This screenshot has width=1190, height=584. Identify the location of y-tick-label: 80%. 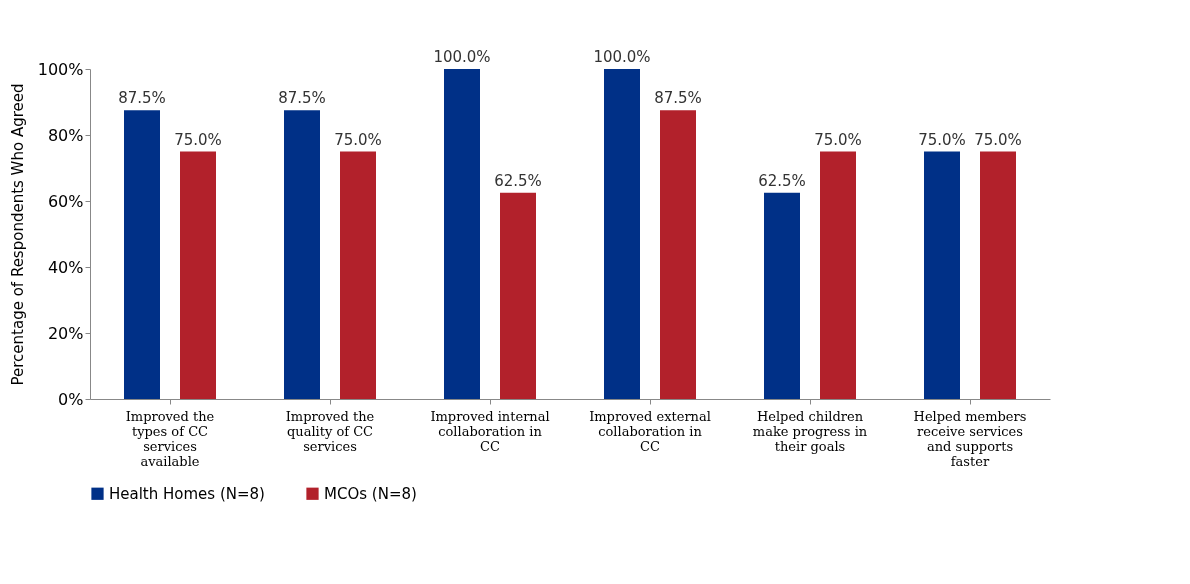
(65, 135).